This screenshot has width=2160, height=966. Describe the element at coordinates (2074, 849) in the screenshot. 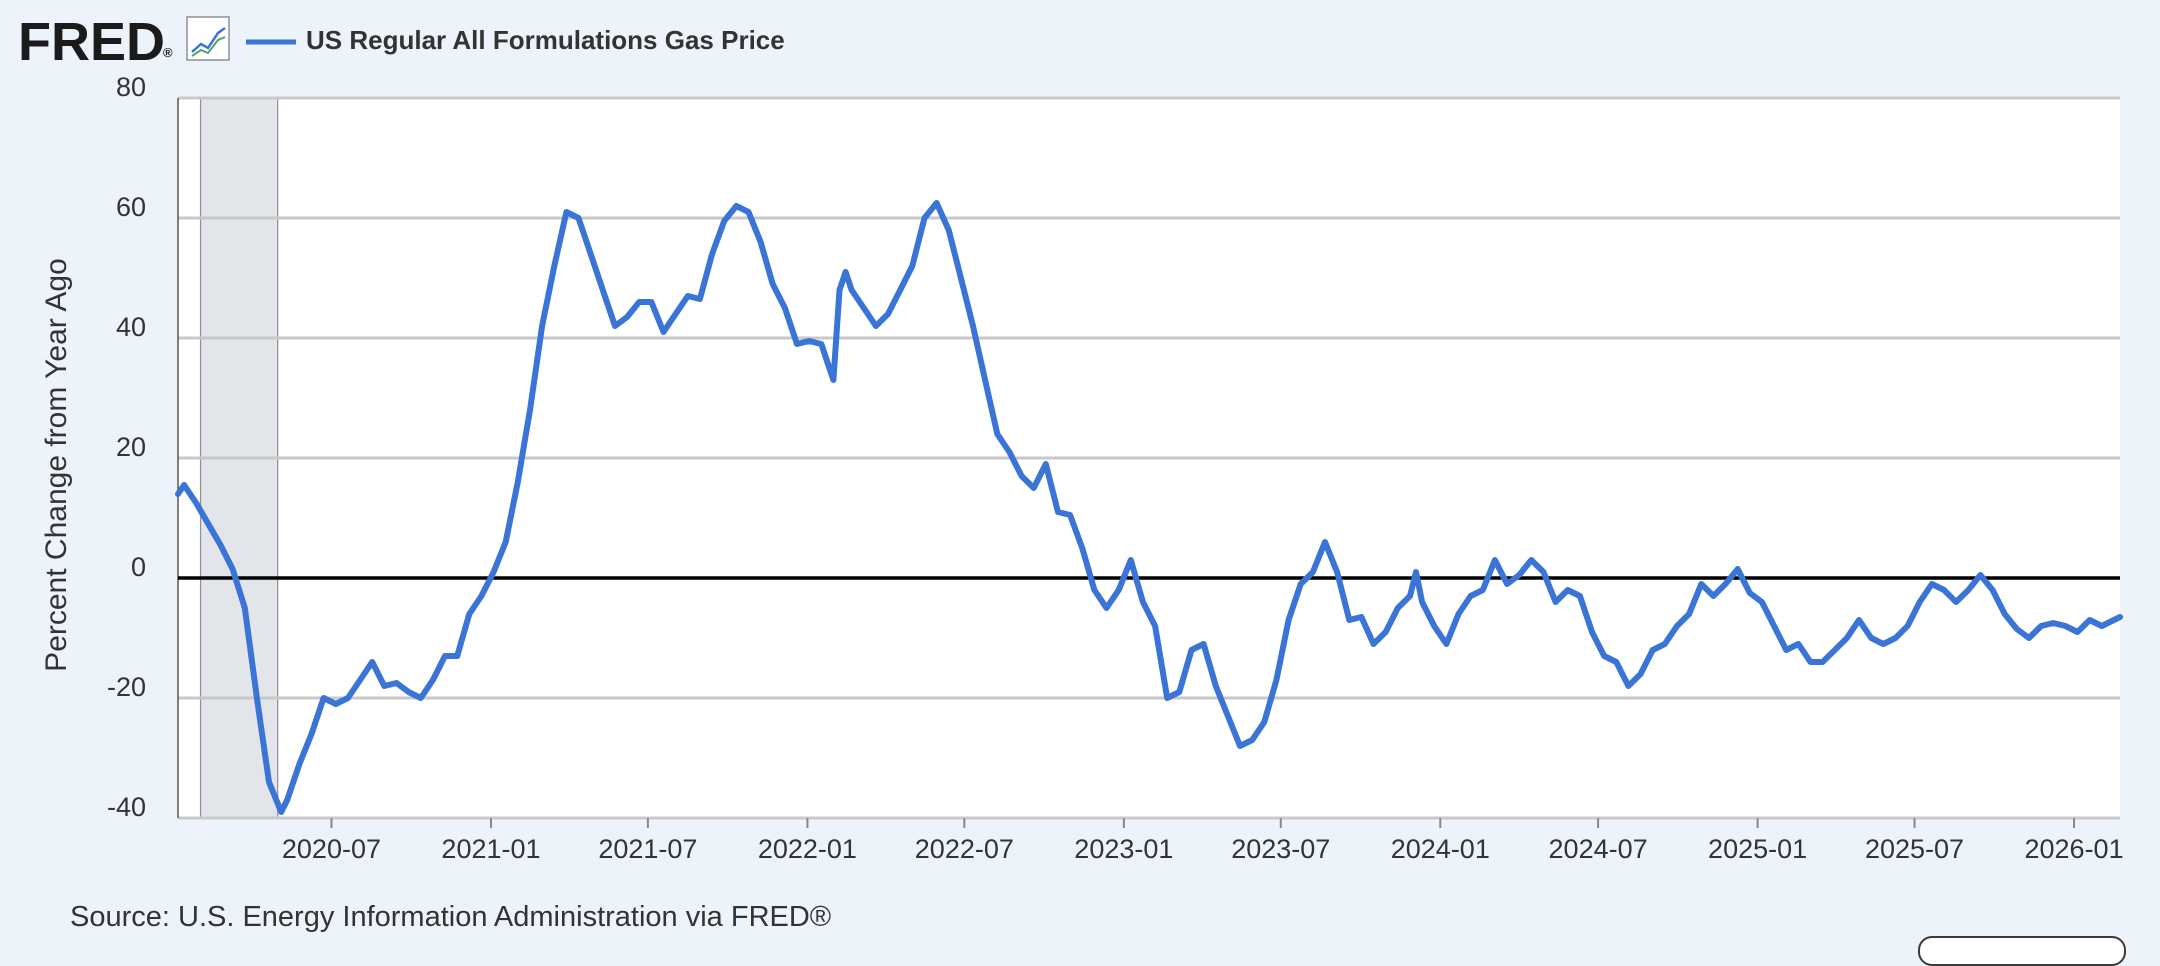

I see `x-tick-label: 2026-01` at that location.